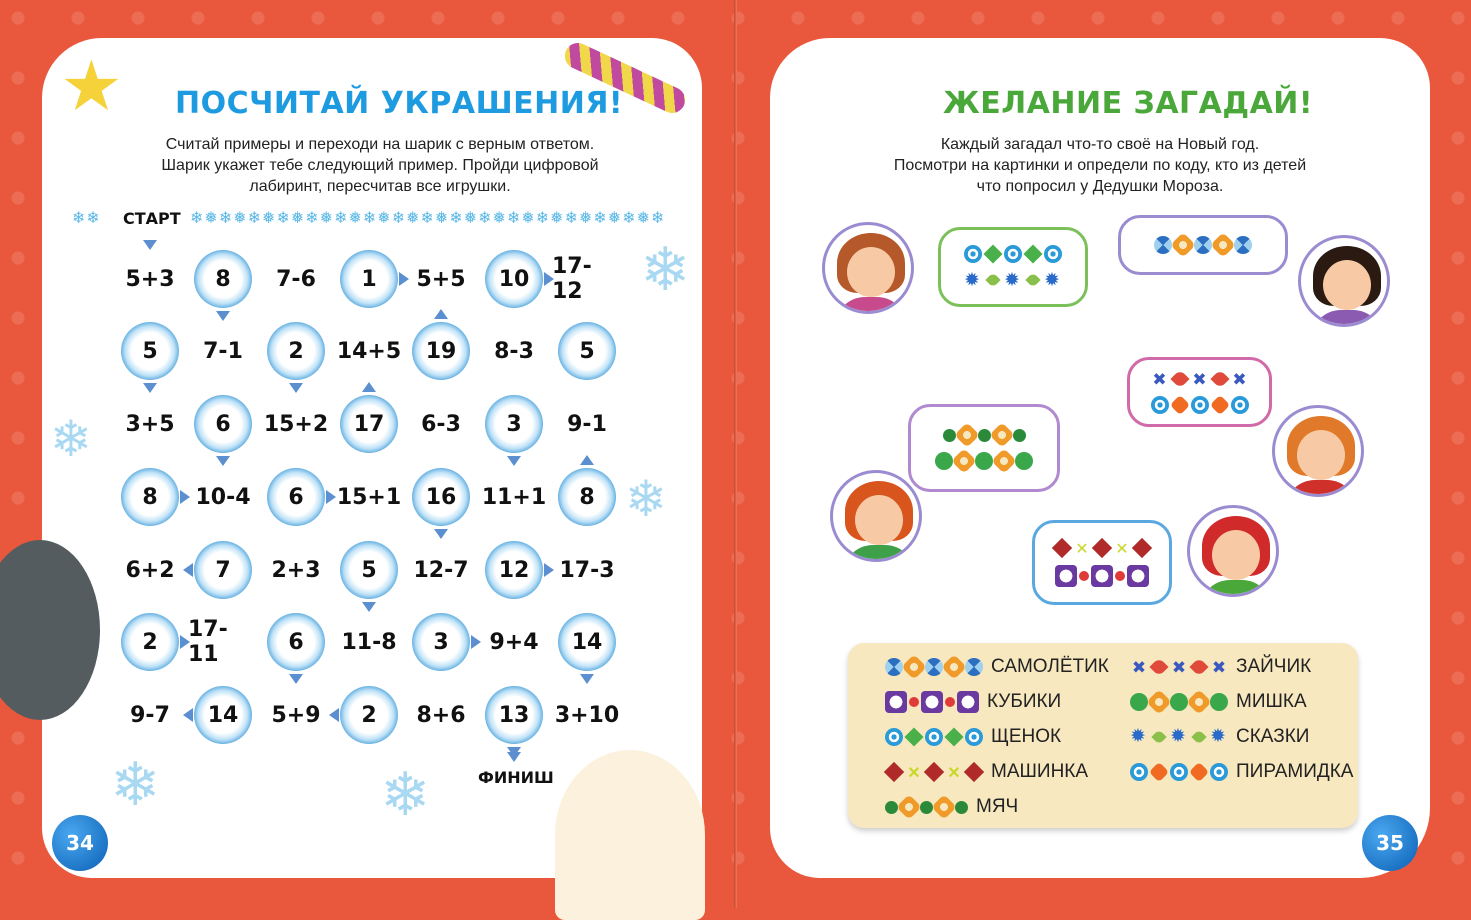  What do you see at coordinates (1344, 281) in the screenshot?
I see `kid-boy-dark-hair` at bounding box center [1344, 281].